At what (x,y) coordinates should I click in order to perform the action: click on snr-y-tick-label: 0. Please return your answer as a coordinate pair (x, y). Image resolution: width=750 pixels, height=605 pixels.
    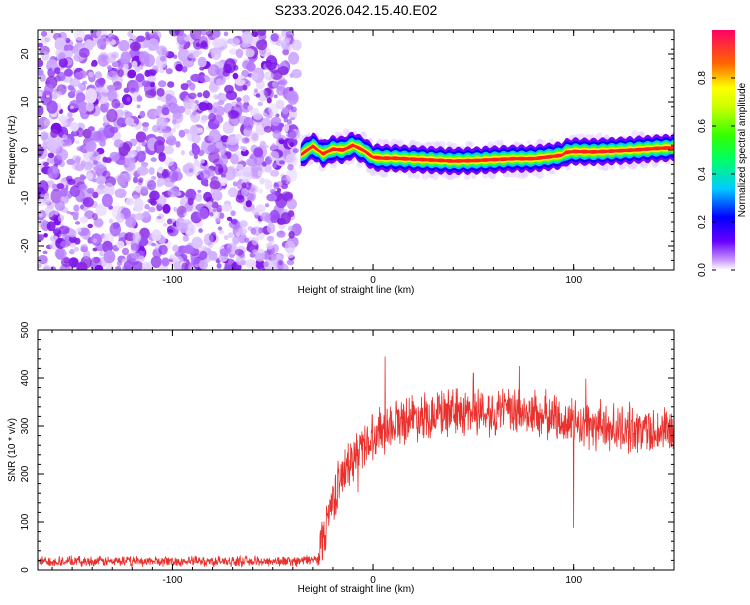
    Looking at the image, I should click on (25, 570).